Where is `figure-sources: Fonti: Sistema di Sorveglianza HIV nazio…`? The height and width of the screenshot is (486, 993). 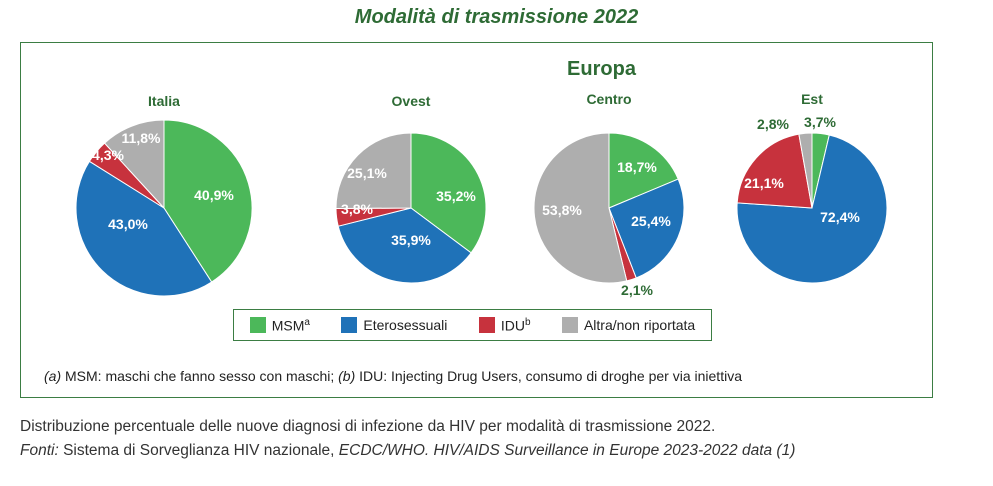
figure-sources: Fonti: Sistema di Sorveglianza HIV nazio… is located at coordinates (407, 451).